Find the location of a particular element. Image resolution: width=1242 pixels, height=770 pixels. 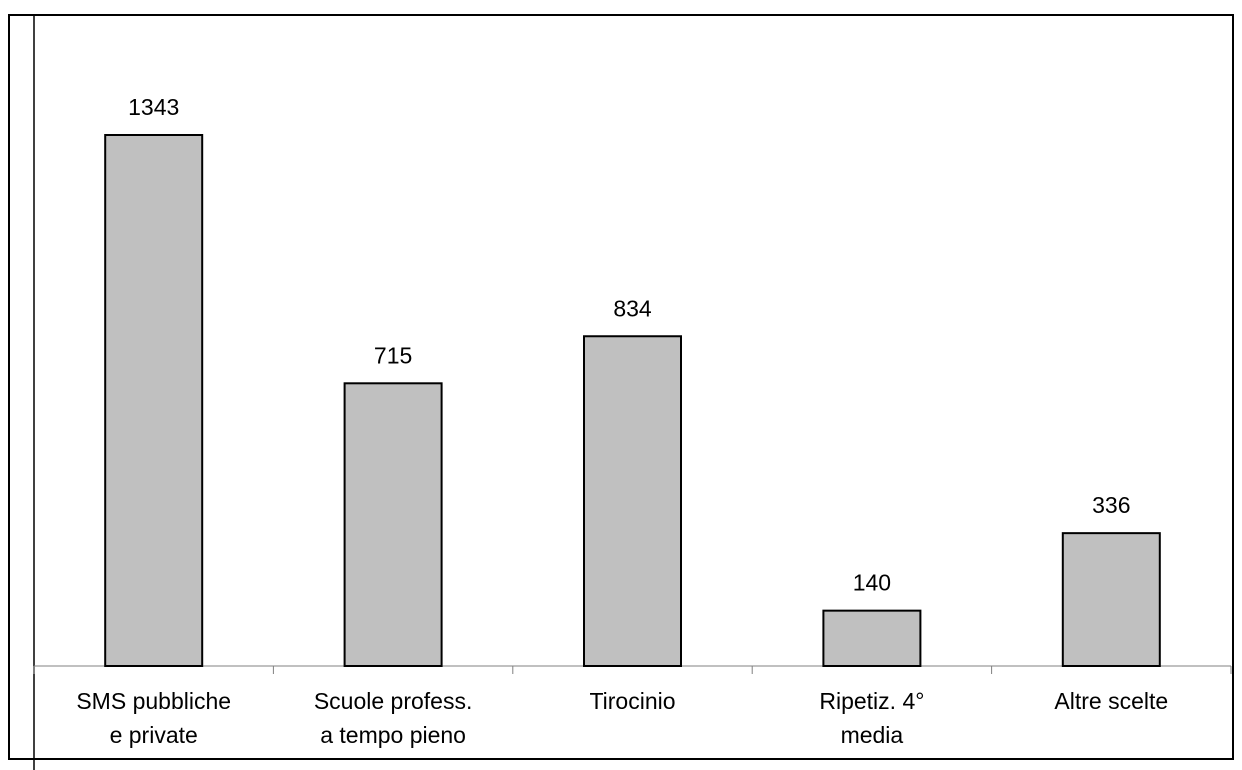

category-tick-label: Altre scelte is located at coordinates (1111, 701).